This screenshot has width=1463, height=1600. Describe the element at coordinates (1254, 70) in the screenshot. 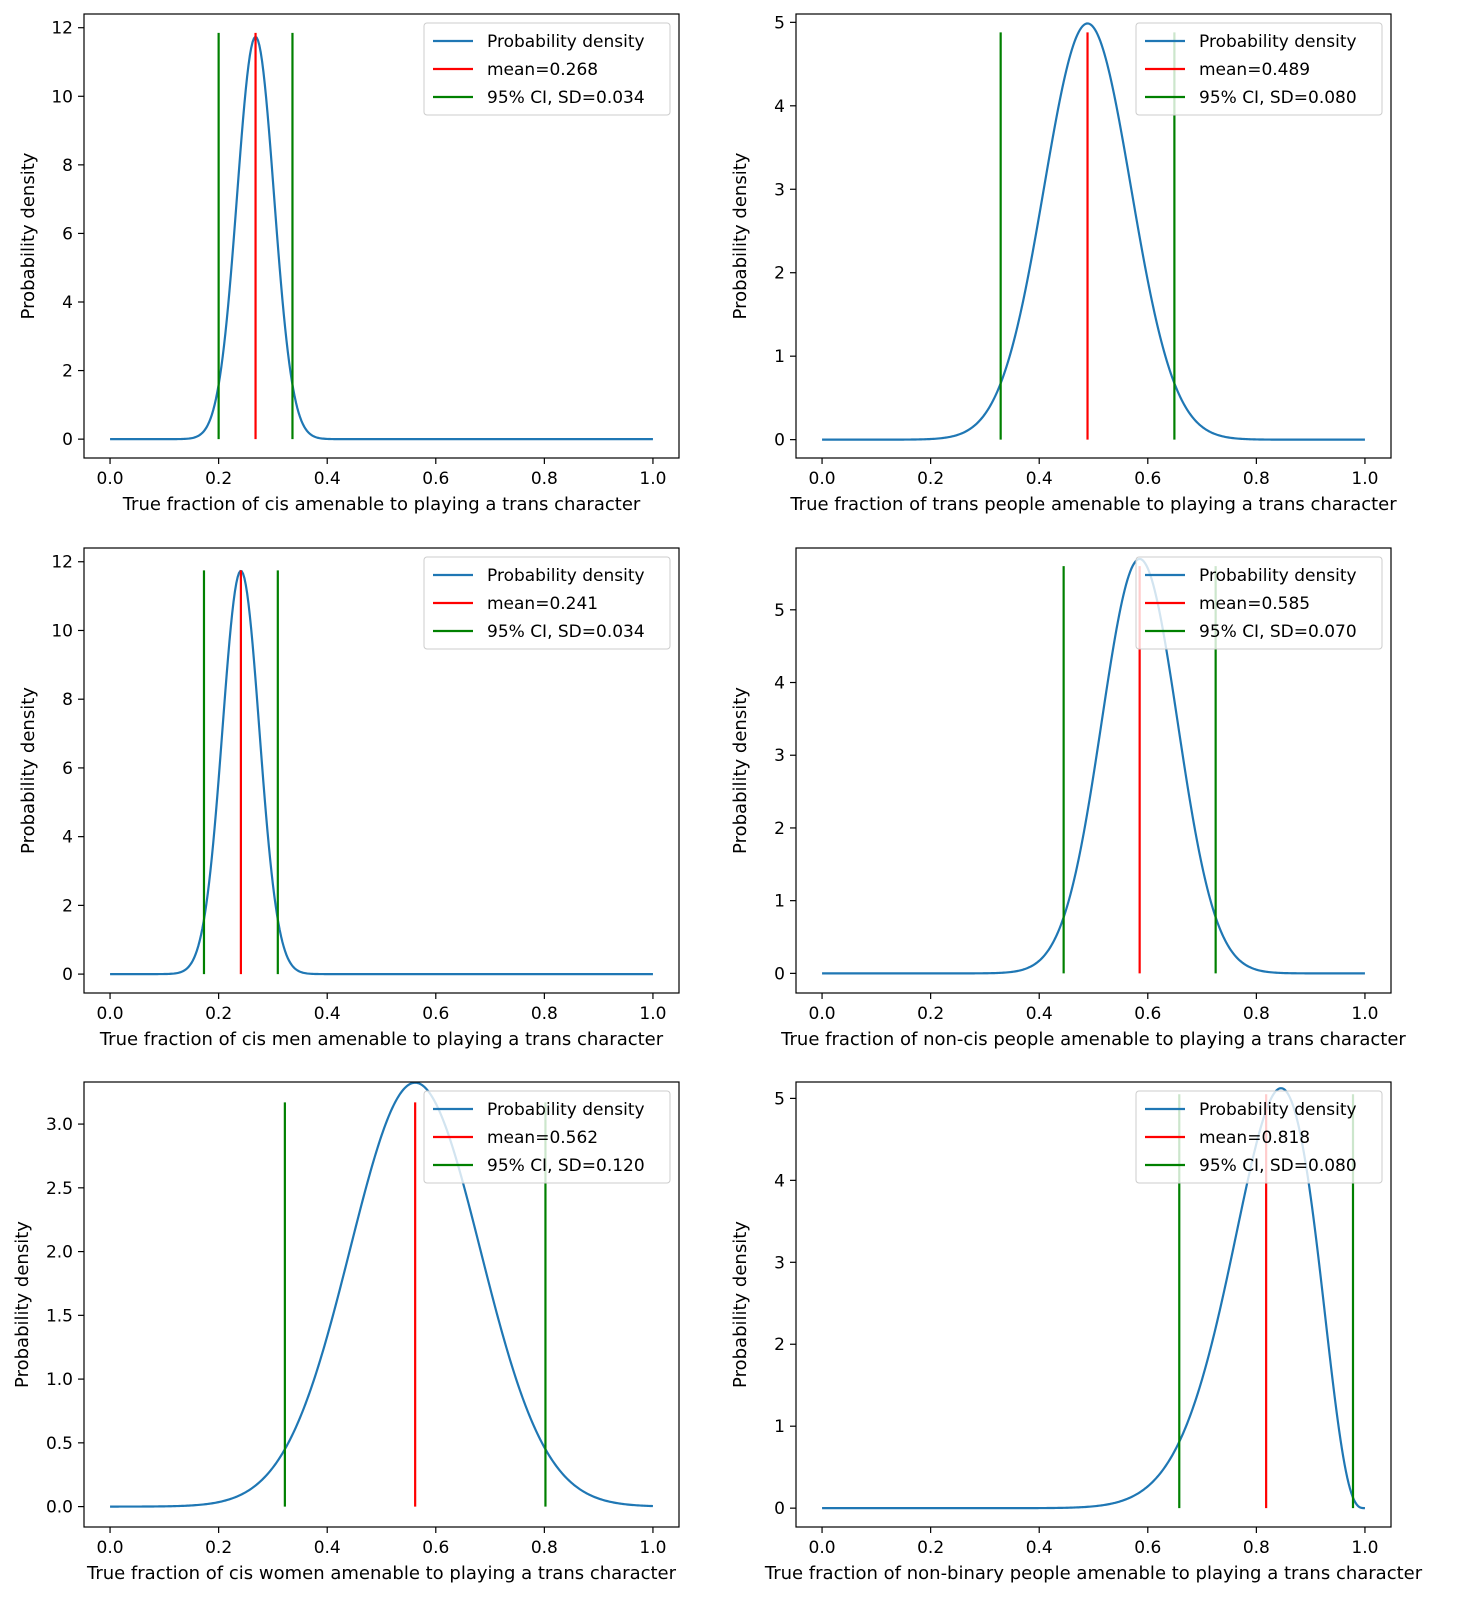

I see `legend-entry: mean=0.489` at that location.